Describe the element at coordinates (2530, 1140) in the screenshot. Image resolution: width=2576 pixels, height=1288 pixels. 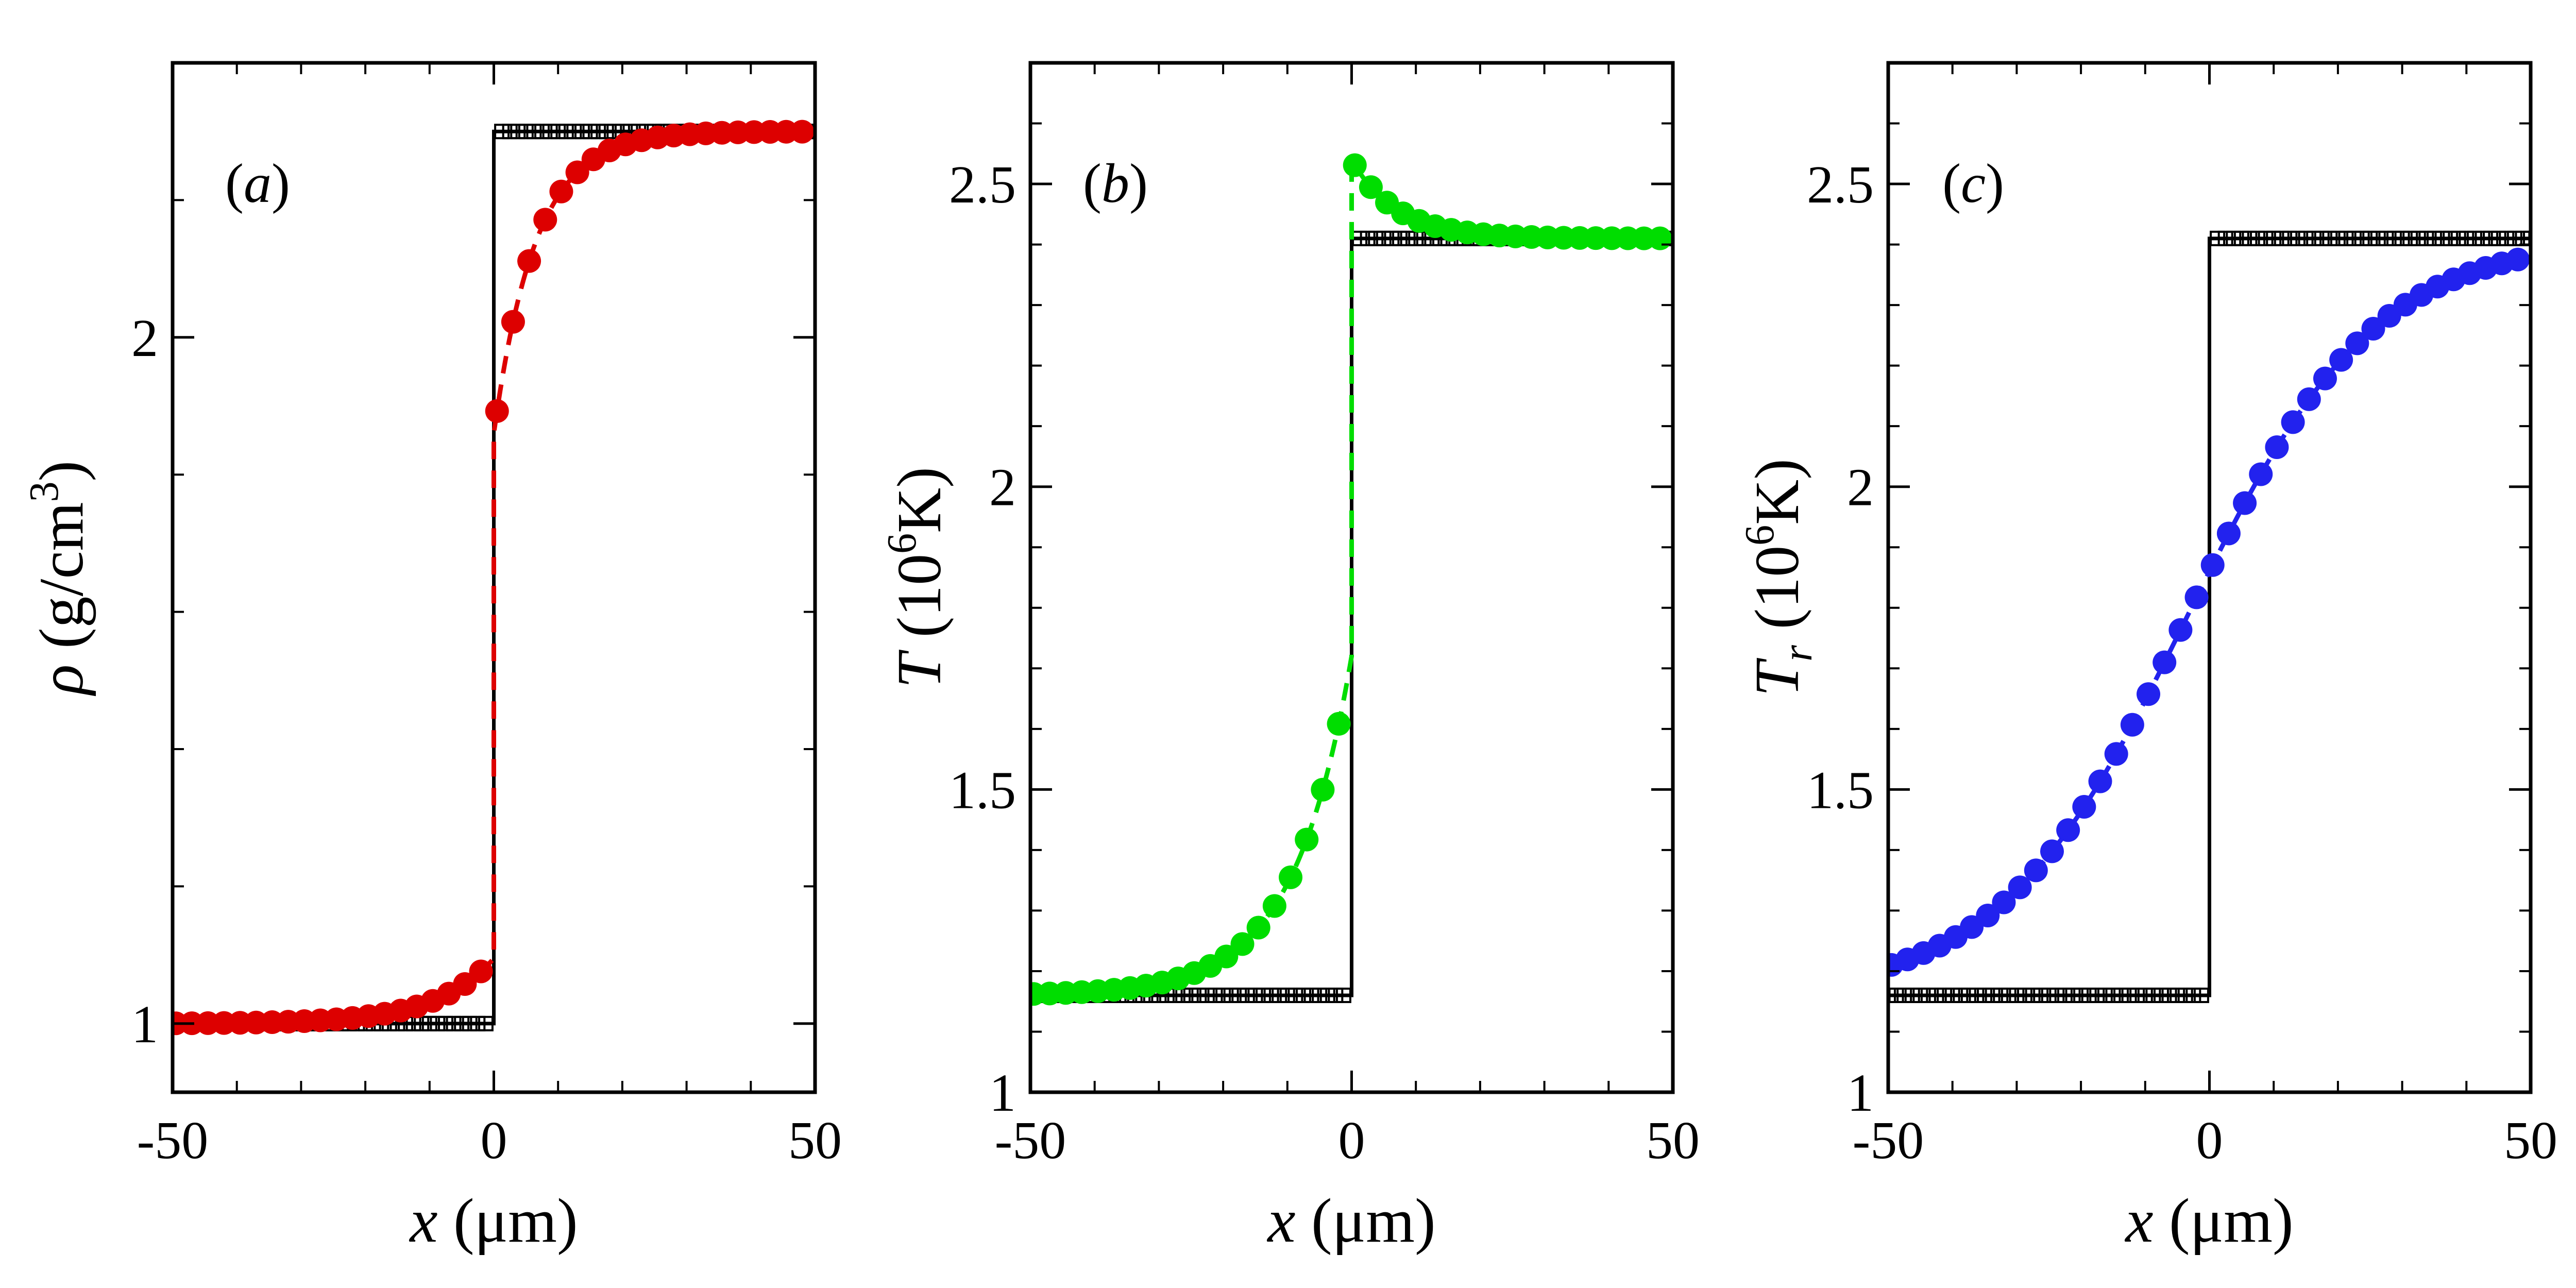
I see `x-tick-label: 50` at that location.